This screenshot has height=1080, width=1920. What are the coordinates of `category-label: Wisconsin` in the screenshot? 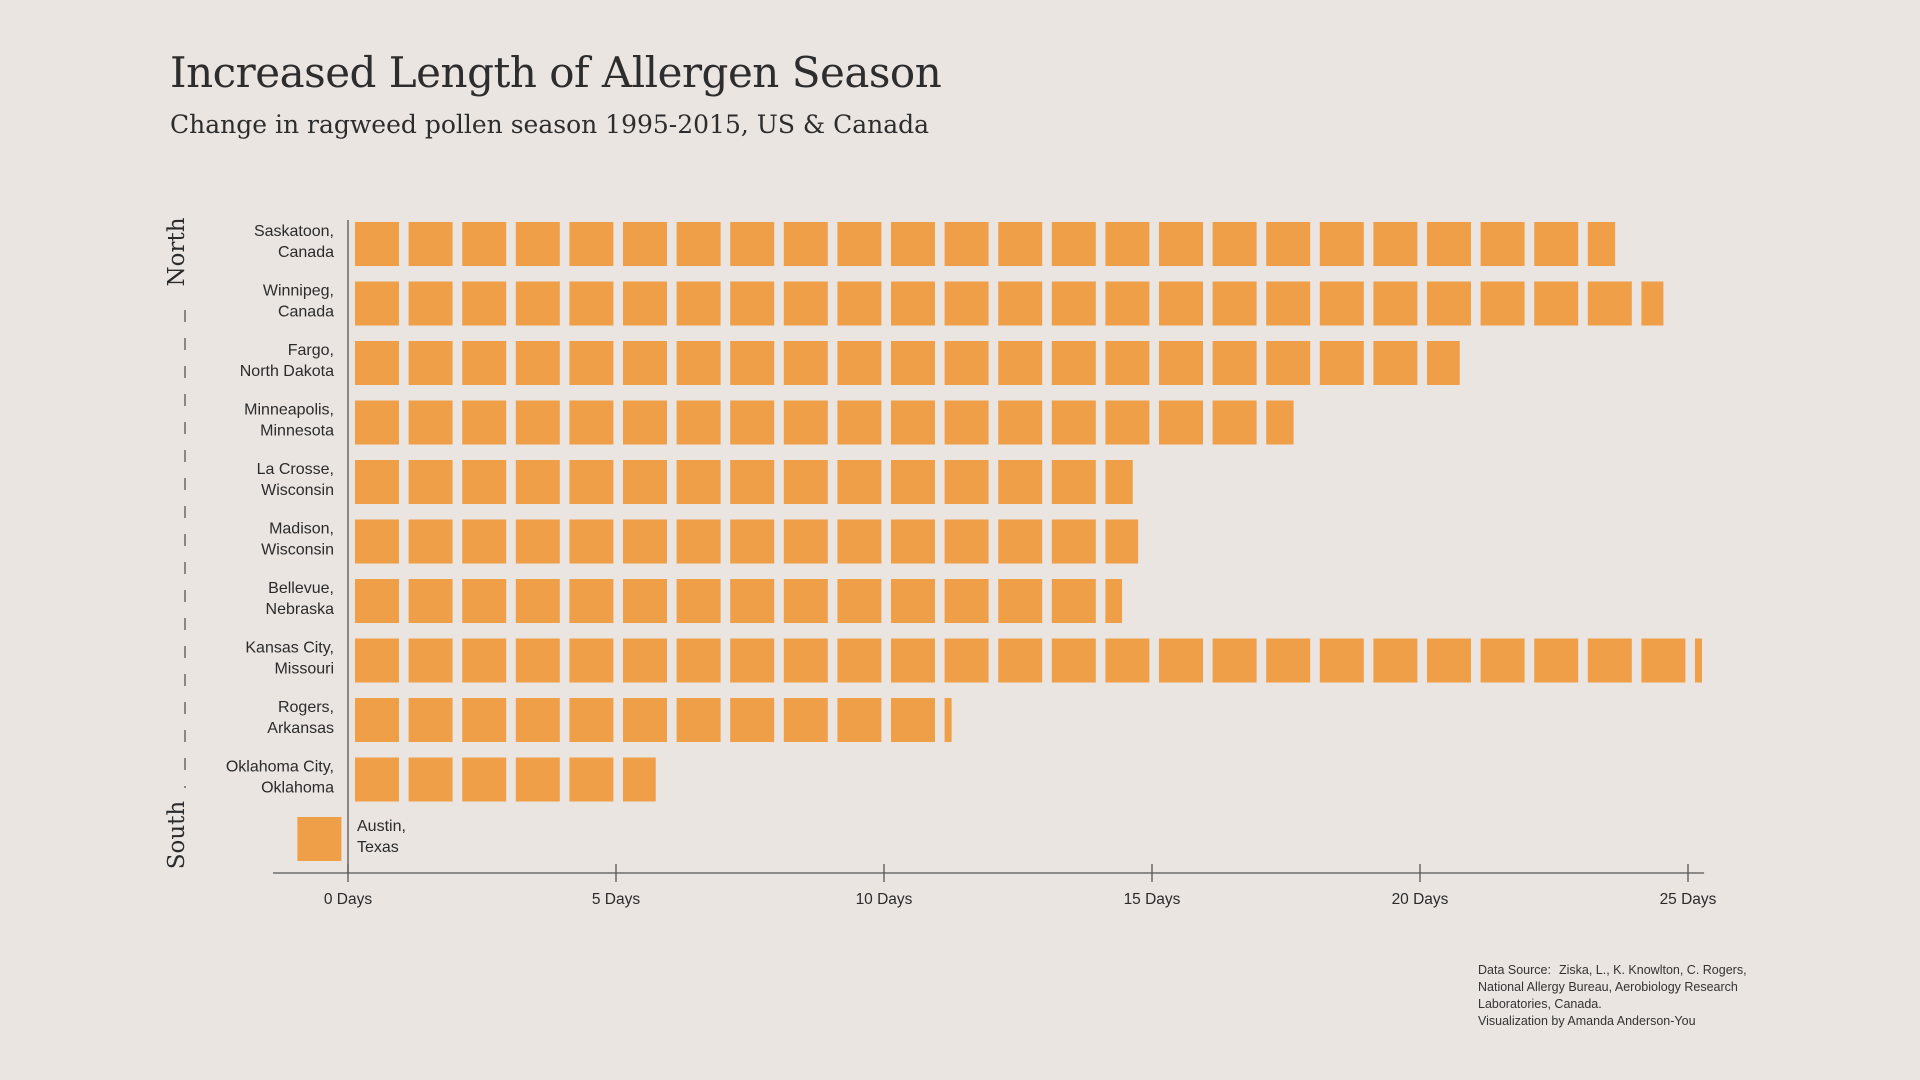 It's located at (297, 550).